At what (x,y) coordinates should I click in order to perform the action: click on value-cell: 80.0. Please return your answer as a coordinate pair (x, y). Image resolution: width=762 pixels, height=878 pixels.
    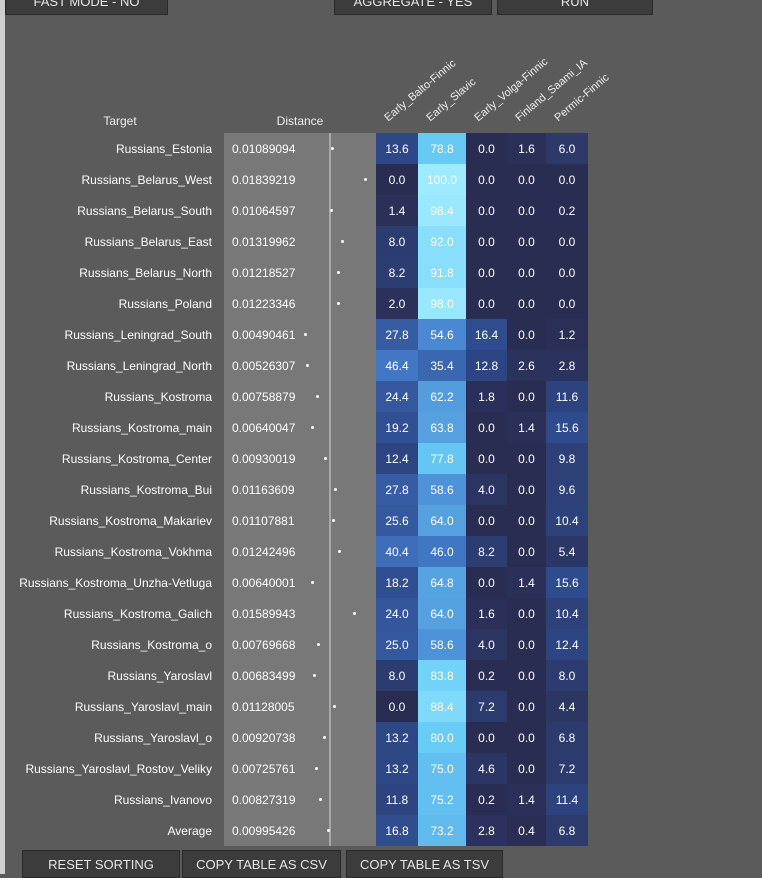
    Looking at the image, I should click on (442, 737).